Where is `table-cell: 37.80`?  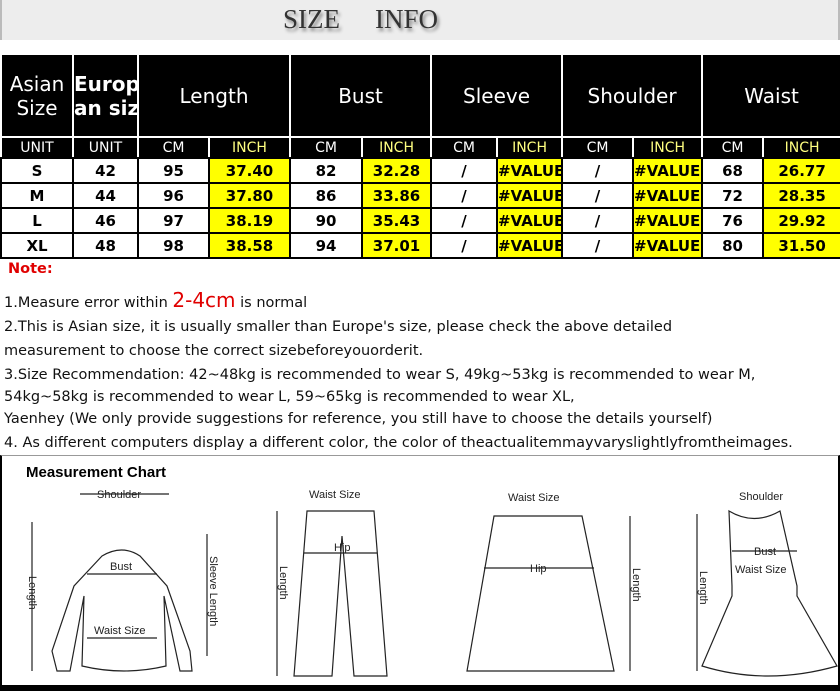
table-cell: 37.80 is located at coordinates (249, 195).